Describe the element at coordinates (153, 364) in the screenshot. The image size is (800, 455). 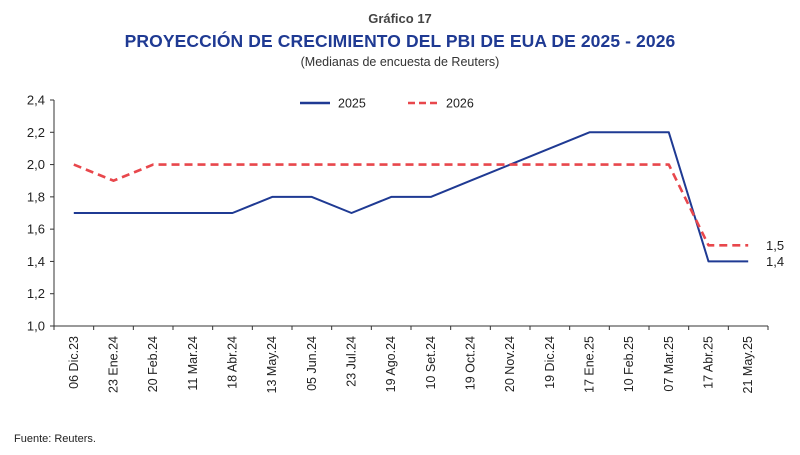
I see `x-tick-label: 20 Feb.24` at that location.